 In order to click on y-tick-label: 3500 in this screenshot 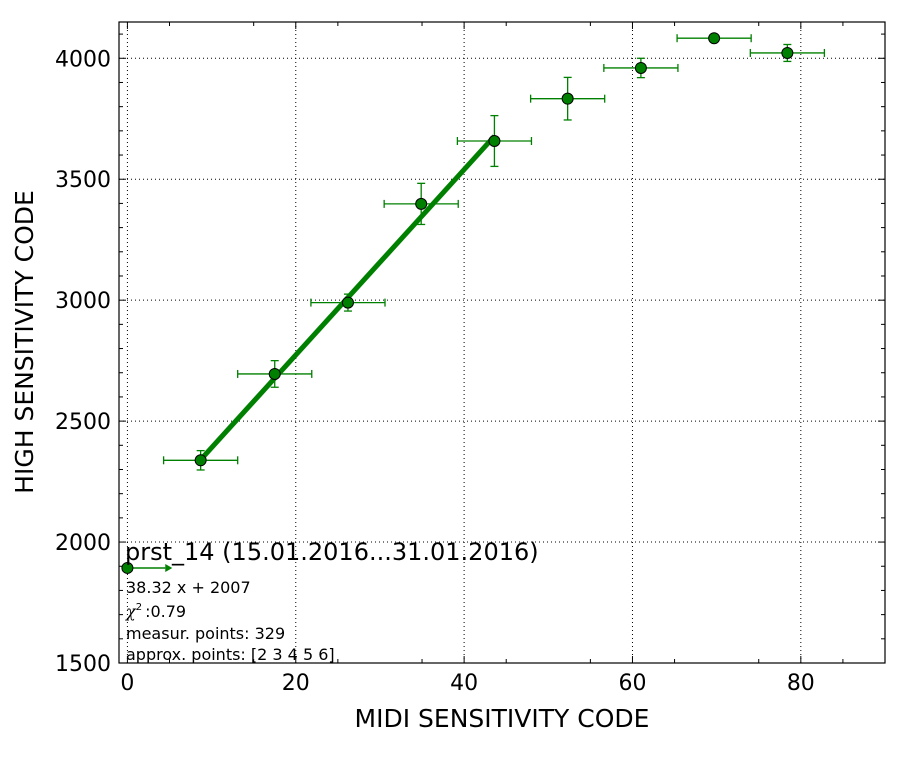, I will do `click(83, 180)`.